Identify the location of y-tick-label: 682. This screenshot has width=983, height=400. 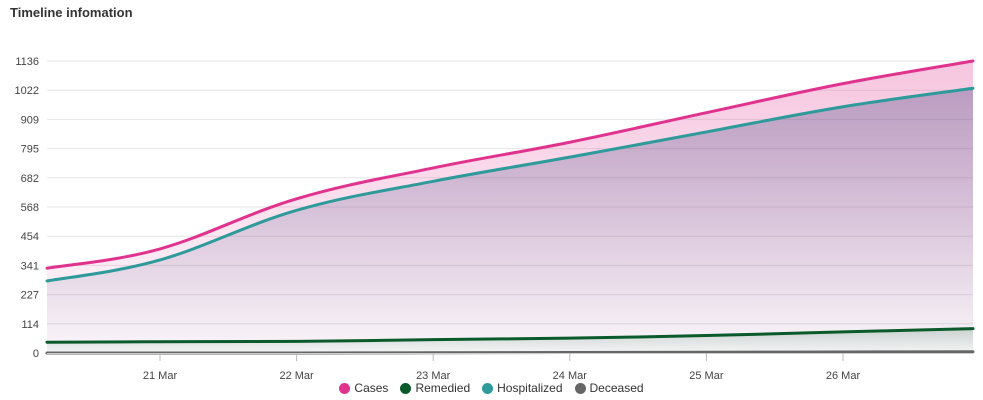
(30, 179).